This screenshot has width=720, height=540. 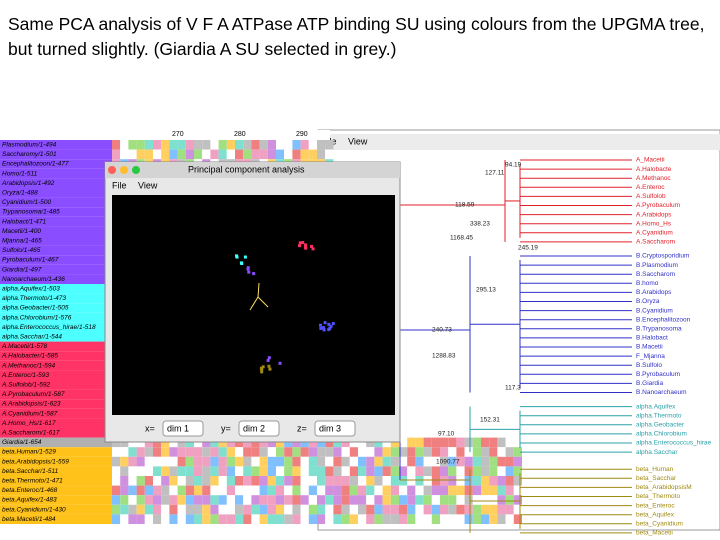 I want to click on tree-leaf: B.Halobact, so click(x=652, y=338).